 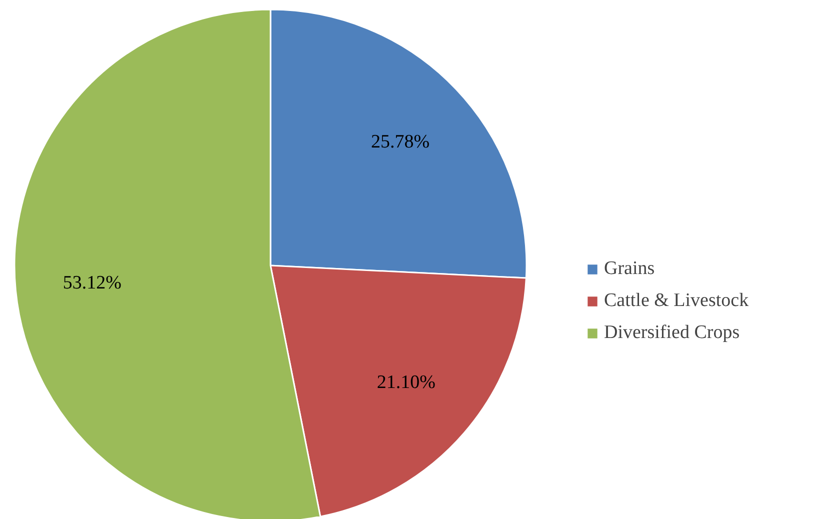 I want to click on data-label: 21.10%, so click(x=406, y=383).